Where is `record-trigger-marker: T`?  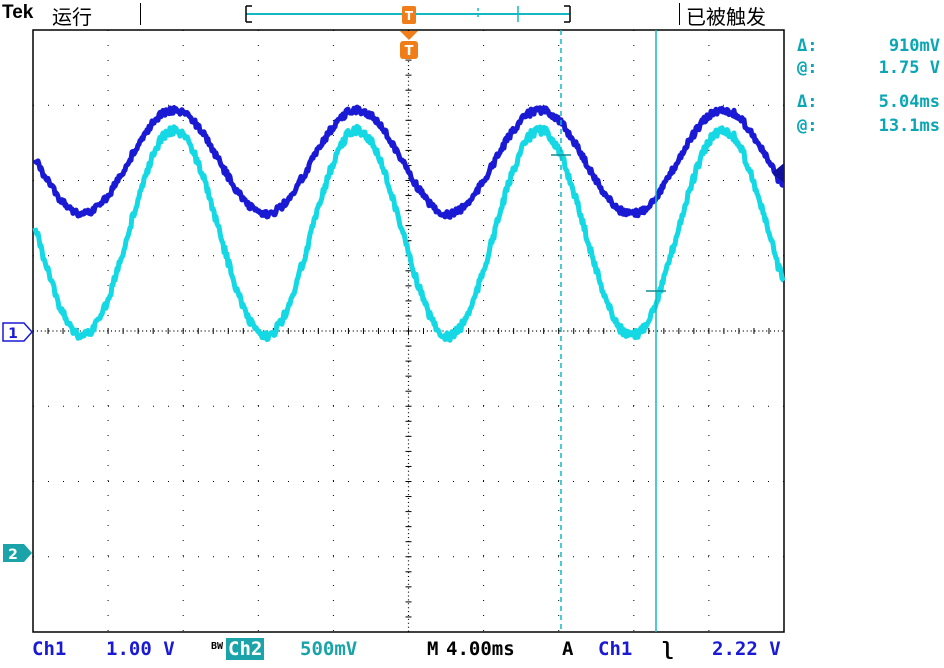
record-trigger-marker: T is located at coordinates (409, 15).